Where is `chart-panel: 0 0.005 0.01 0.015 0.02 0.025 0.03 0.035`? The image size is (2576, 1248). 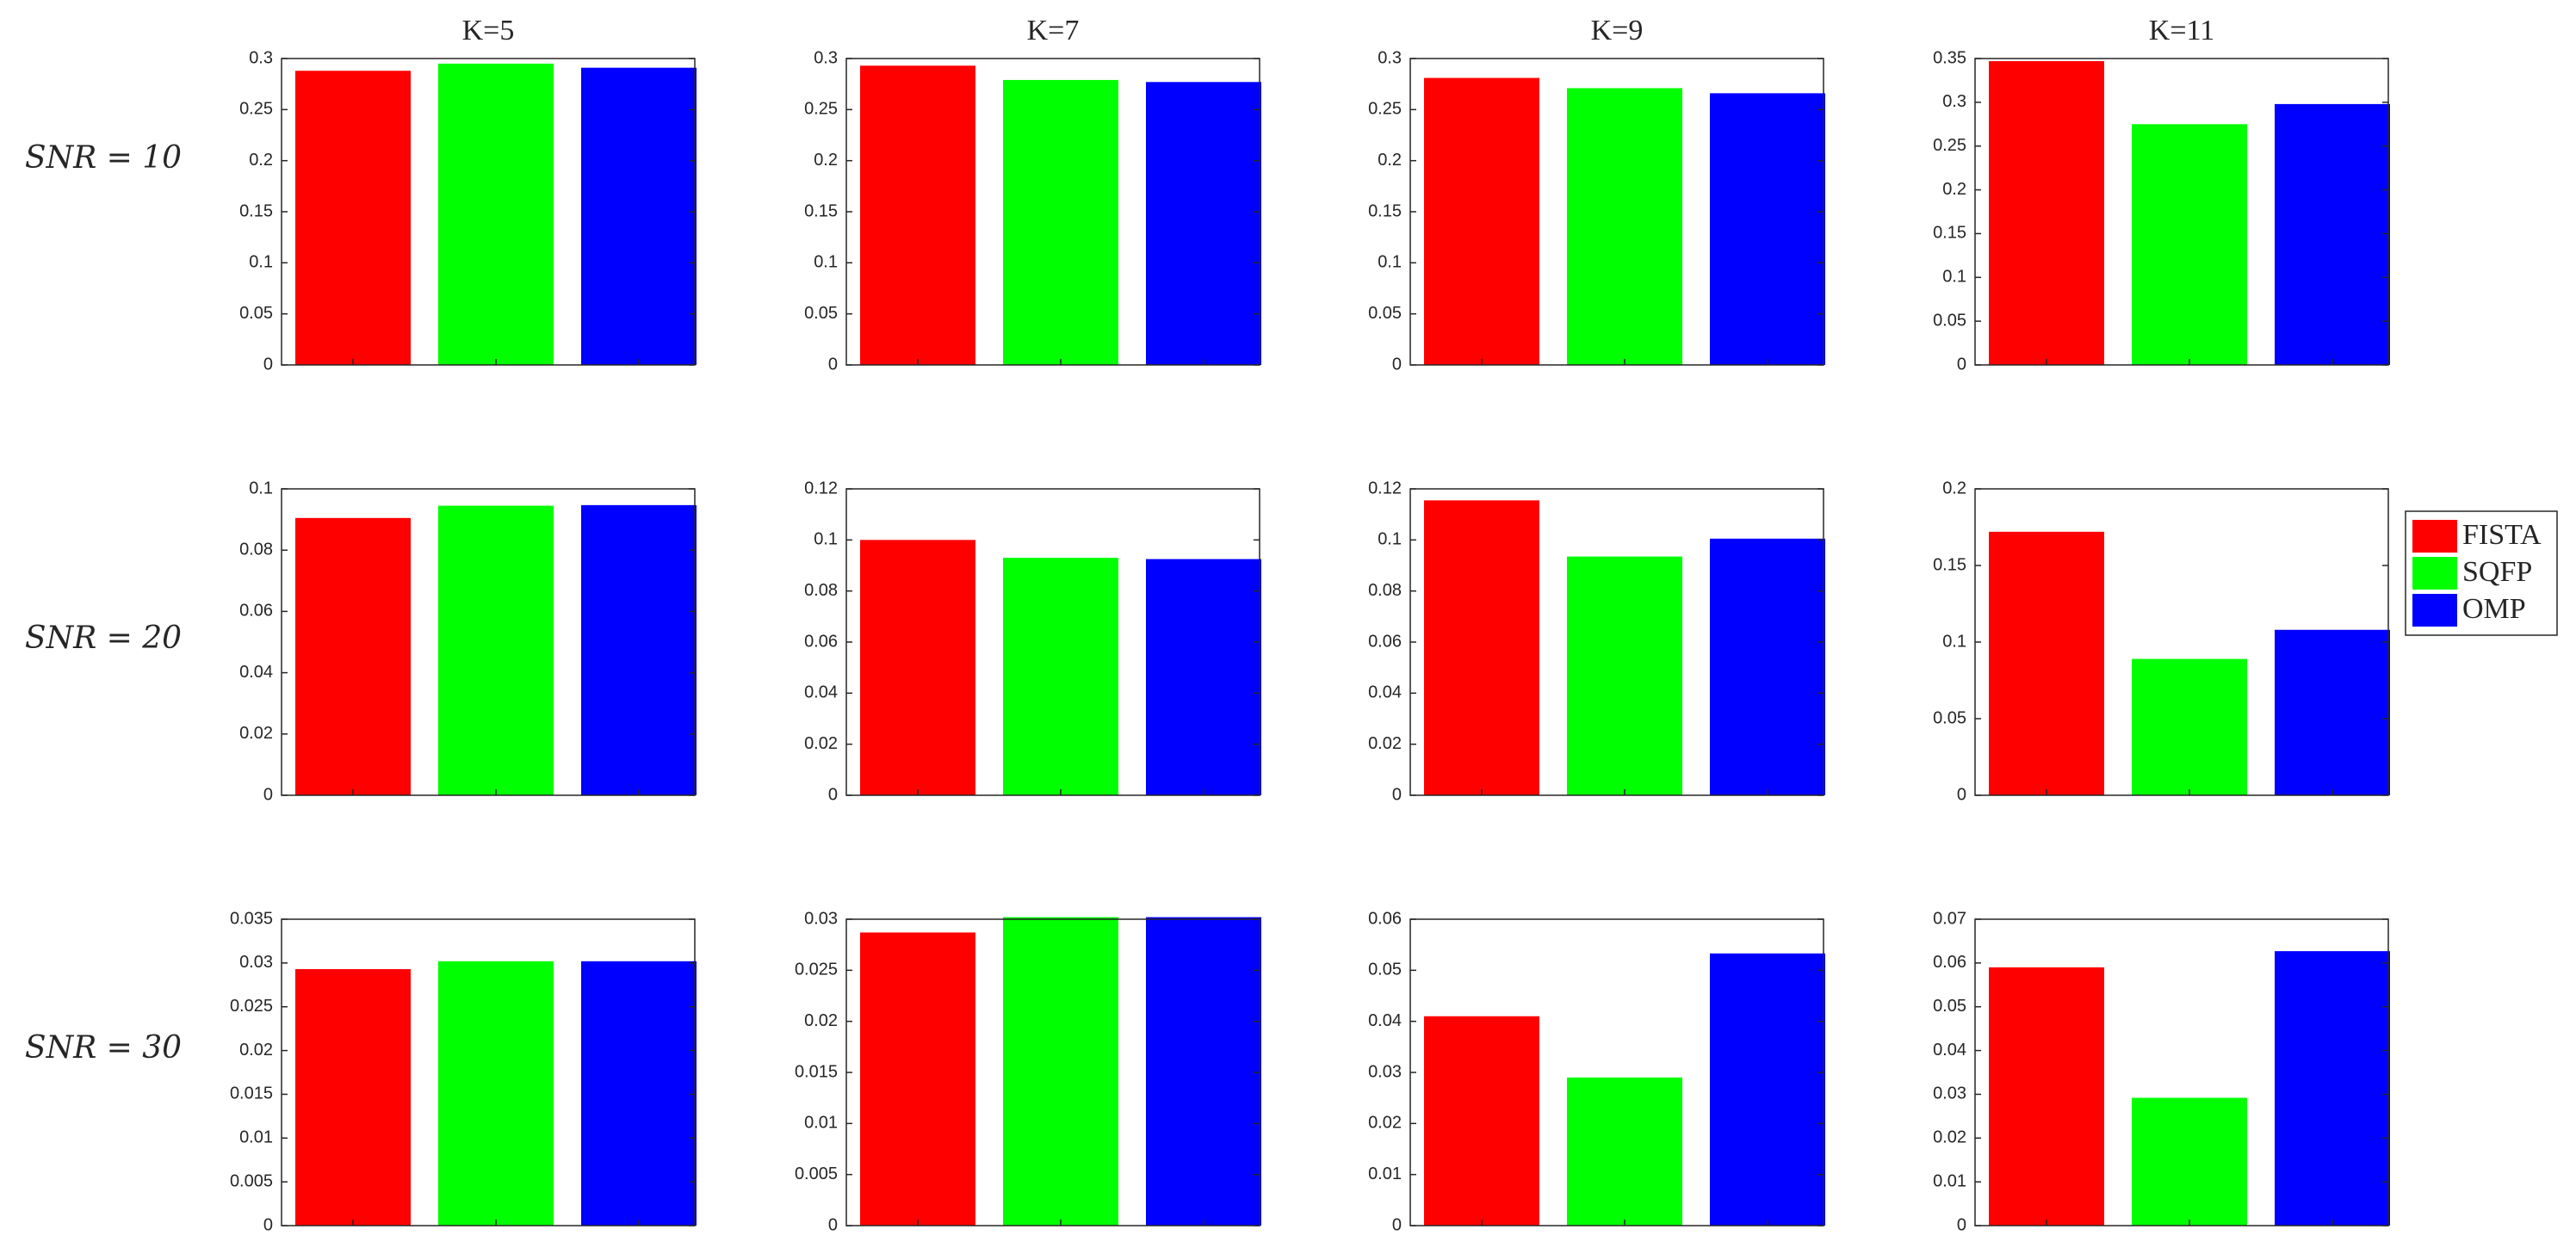 chart-panel: 0 0.005 0.01 0.015 0.02 0.025 0.03 0.035 is located at coordinates (464, 1071).